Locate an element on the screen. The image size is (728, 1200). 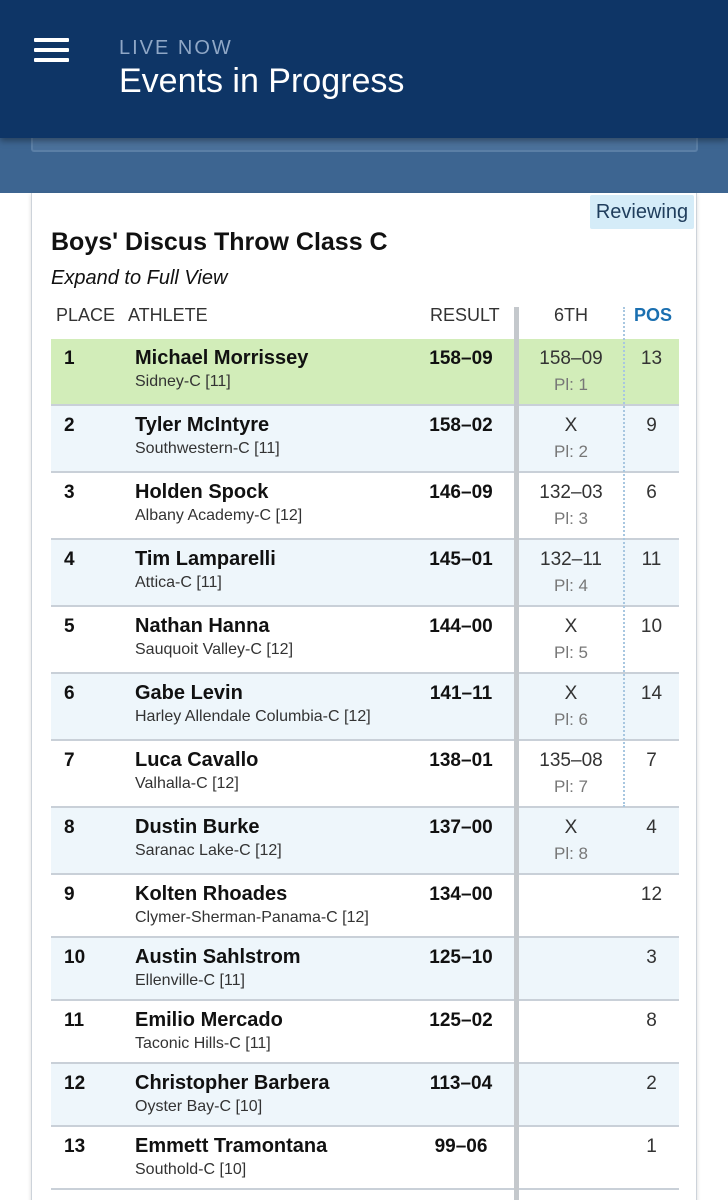
result-cell: 146–09 is located at coordinates (461, 492).